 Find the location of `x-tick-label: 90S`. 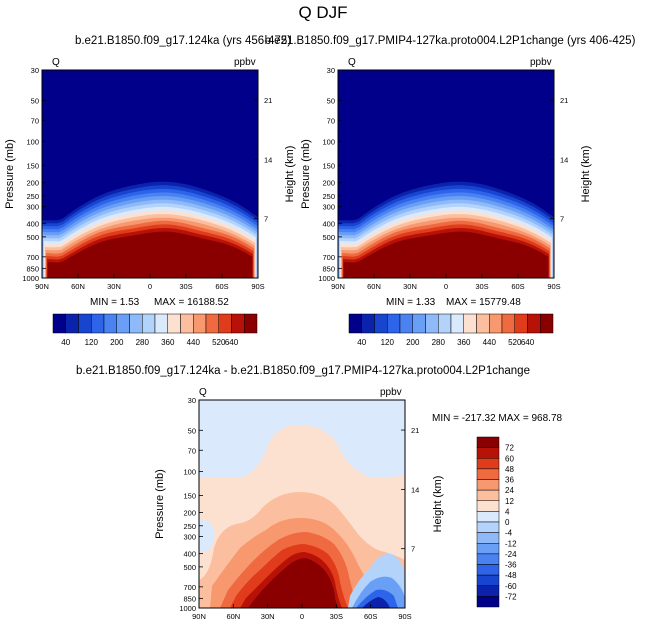

x-tick-label: 90S is located at coordinates (553, 286).